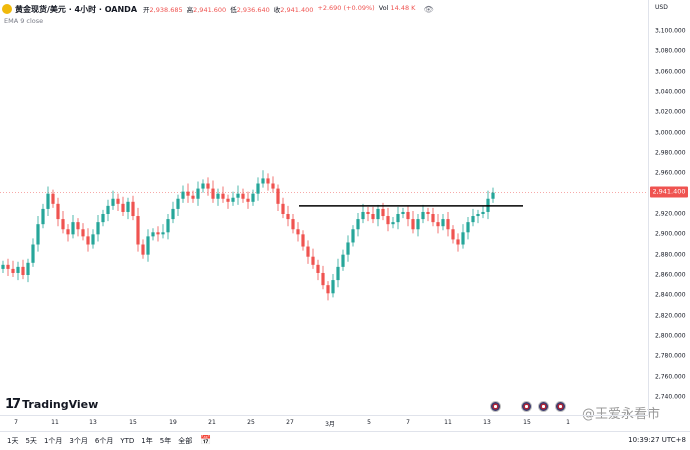  I want to click on price-tick-label: 2,880.000, so click(670, 255).